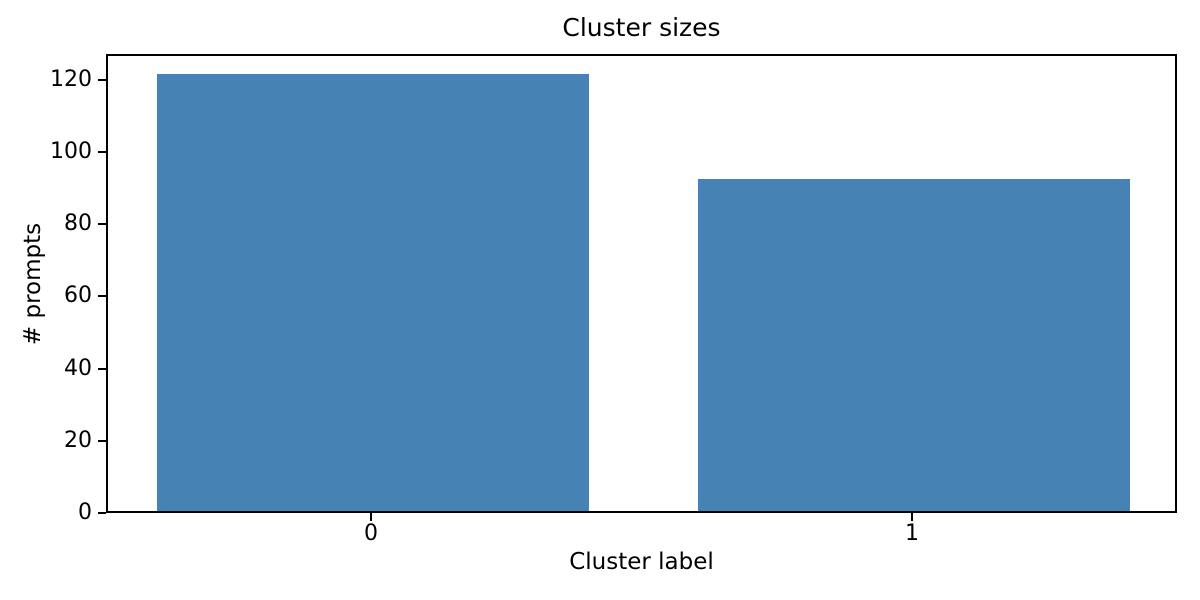 Image resolution: width=1200 pixels, height=600 pixels. What do you see at coordinates (641, 27) in the screenshot?
I see `chart-title: Cluster sizes` at bounding box center [641, 27].